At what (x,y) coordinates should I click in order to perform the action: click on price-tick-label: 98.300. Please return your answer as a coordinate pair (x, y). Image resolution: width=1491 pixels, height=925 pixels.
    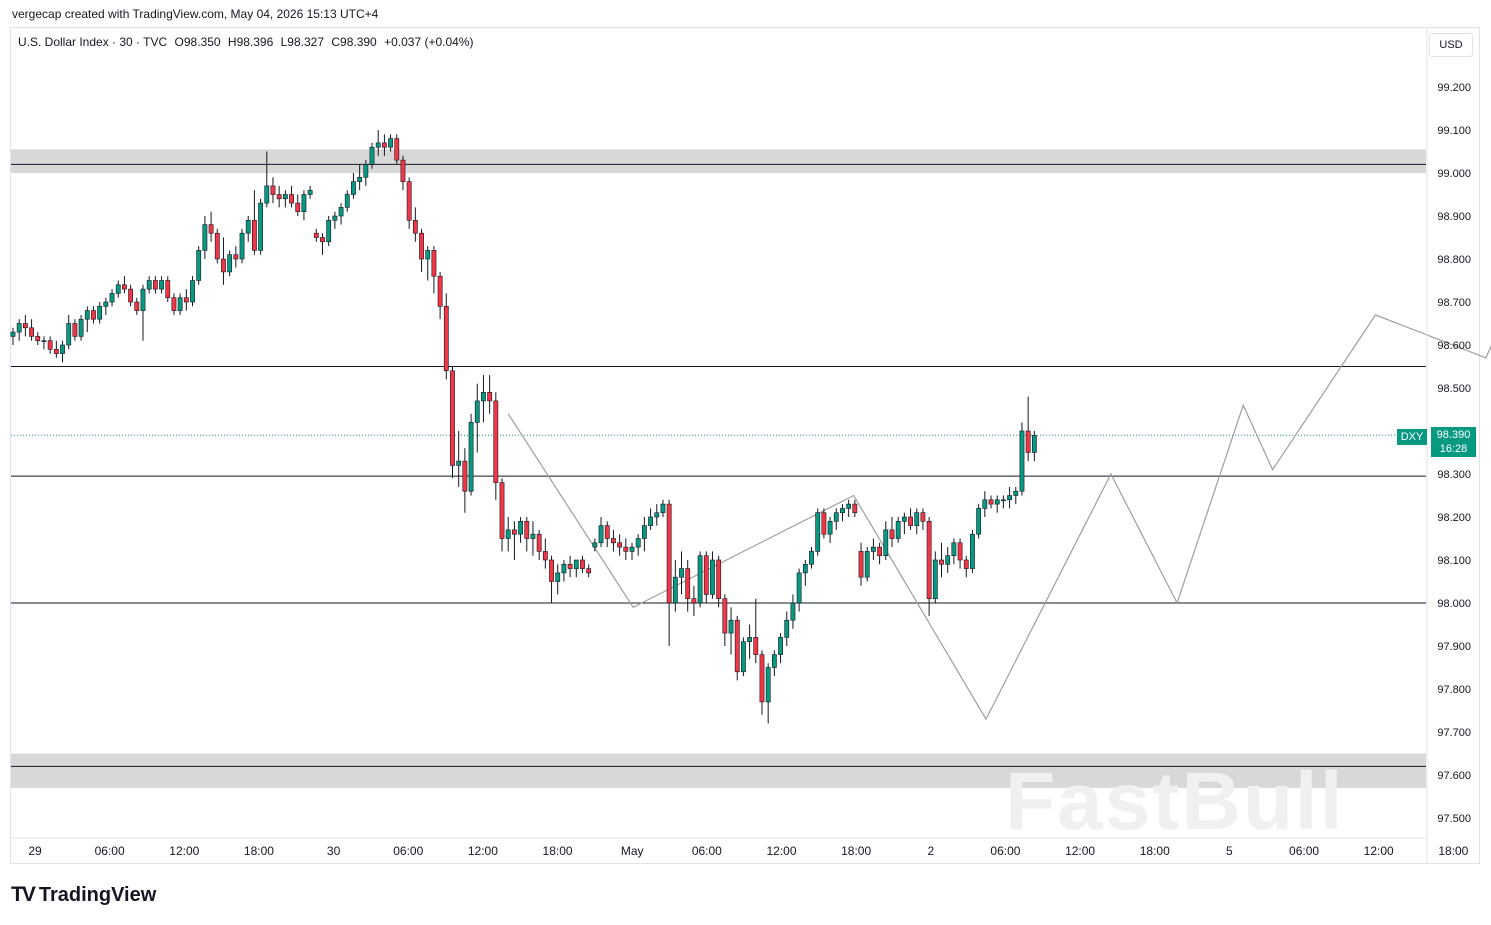
    Looking at the image, I should click on (1454, 475).